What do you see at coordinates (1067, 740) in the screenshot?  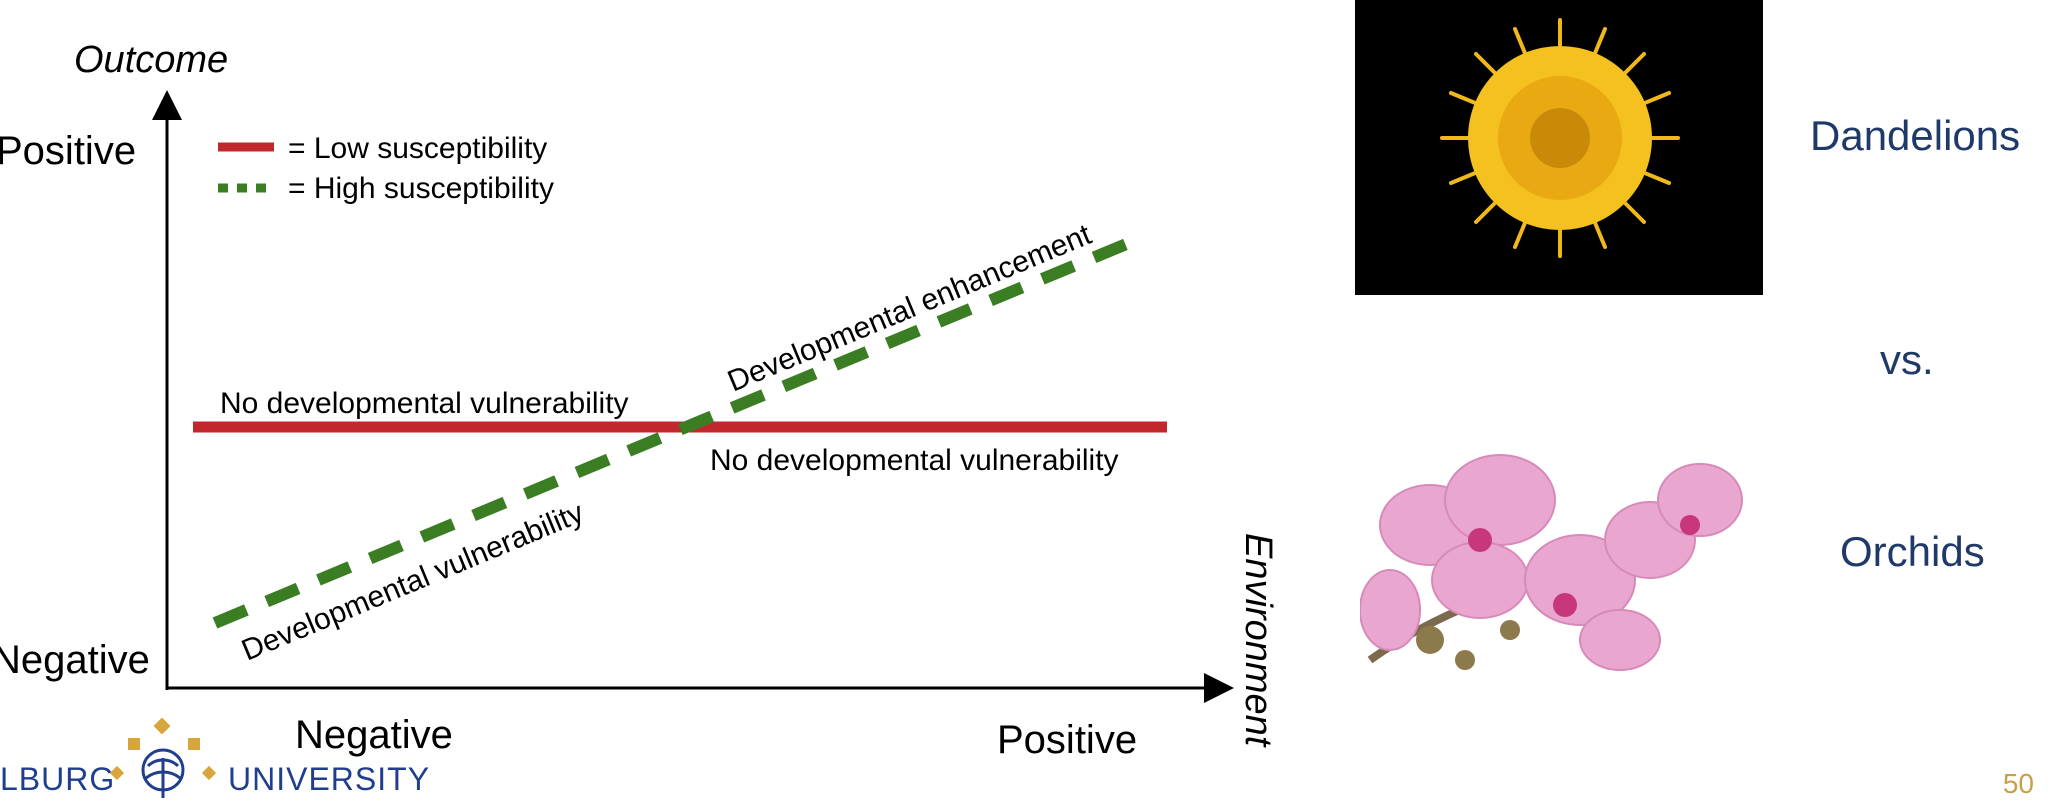 I see `x-positive-label: Positive` at bounding box center [1067, 740].